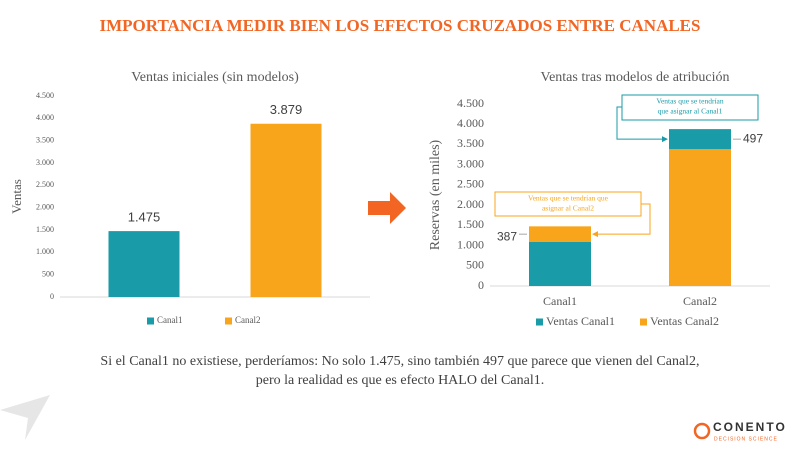 This screenshot has width=800, height=450. What do you see at coordinates (387, 208) in the screenshot?
I see `arrow` at bounding box center [387, 208].